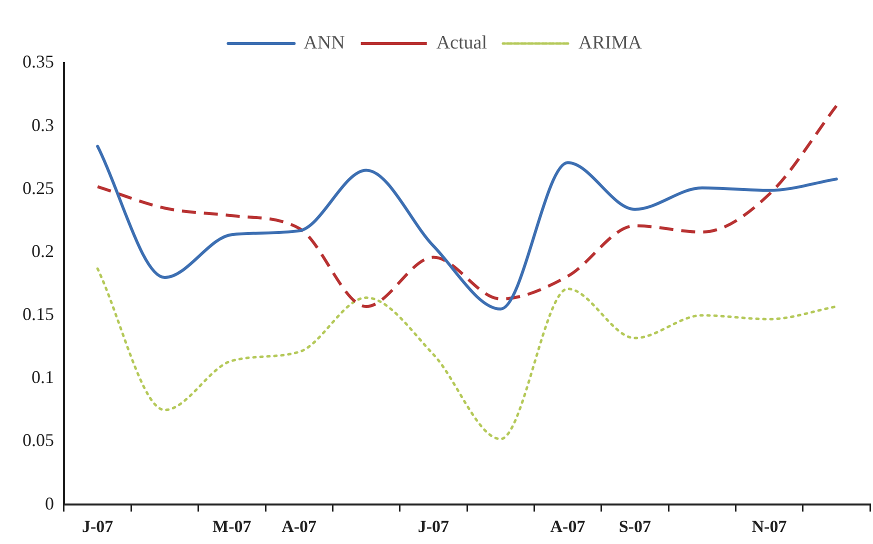 The image size is (873, 544). I want to click on y-tick-label: 0.2, so click(43, 250).